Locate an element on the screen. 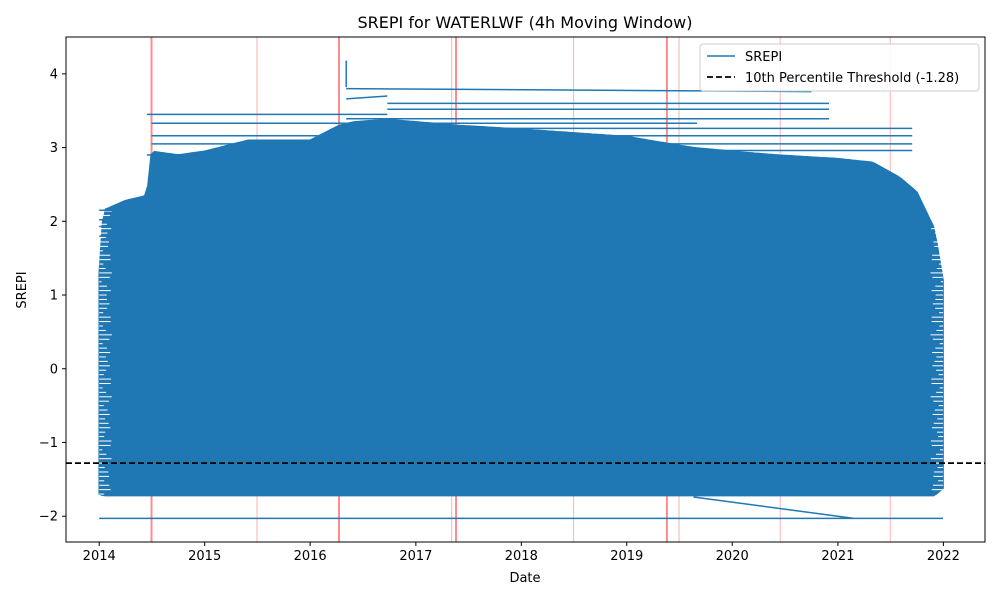 The width and height of the screenshot is (1000, 600). x-tick-label: 2022 is located at coordinates (943, 556).